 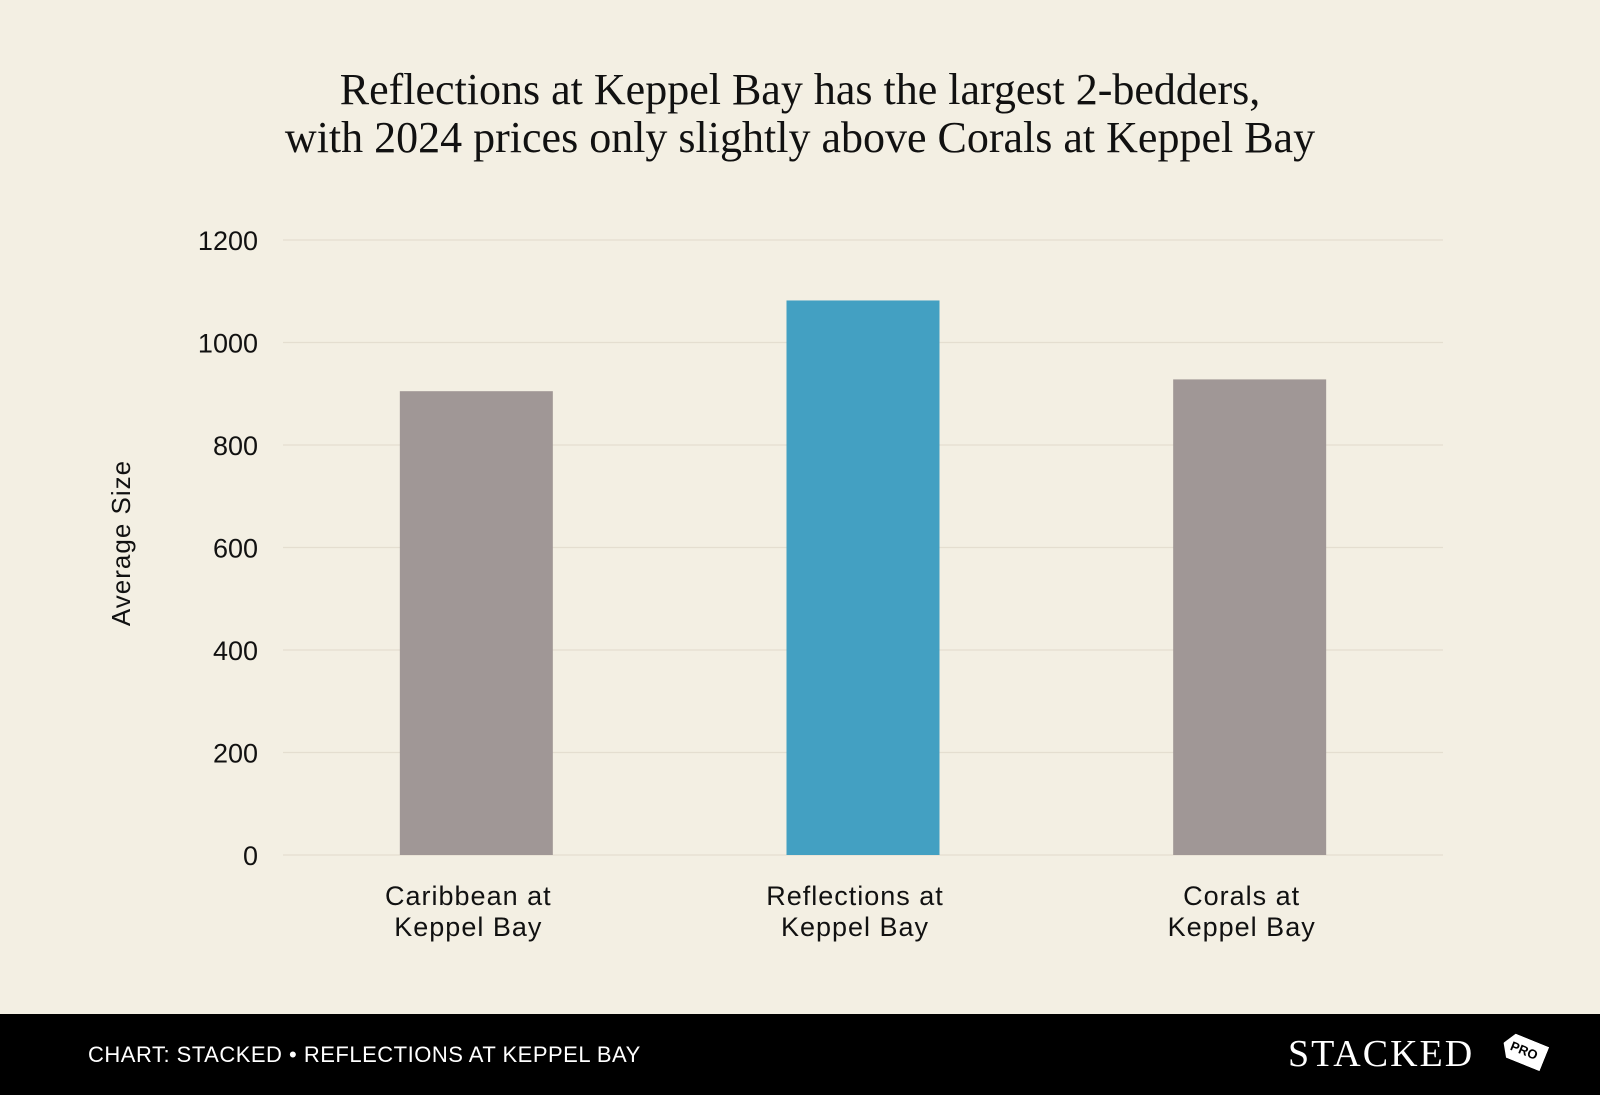 I want to click on x-tick-label: Caribbean at, so click(x=468, y=896).